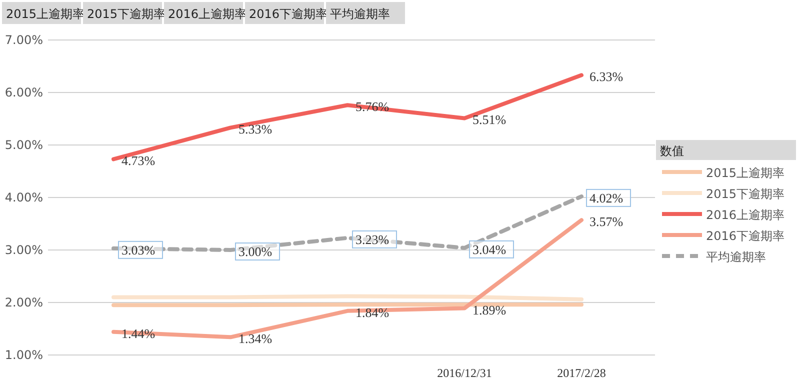 The image size is (800, 390). What do you see at coordinates (745, 173) in the screenshot?
I see `legend-label: 2015上逾期率` at bounding box center [745, 173].